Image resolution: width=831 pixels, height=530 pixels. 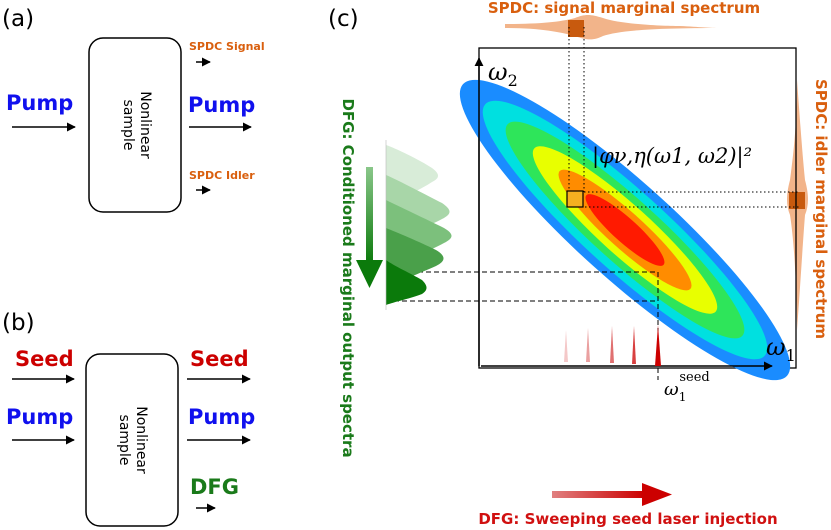 I want to click on idler-marginal-title: SPDC: idler marginal spectrum, so click(x=821, y=209).